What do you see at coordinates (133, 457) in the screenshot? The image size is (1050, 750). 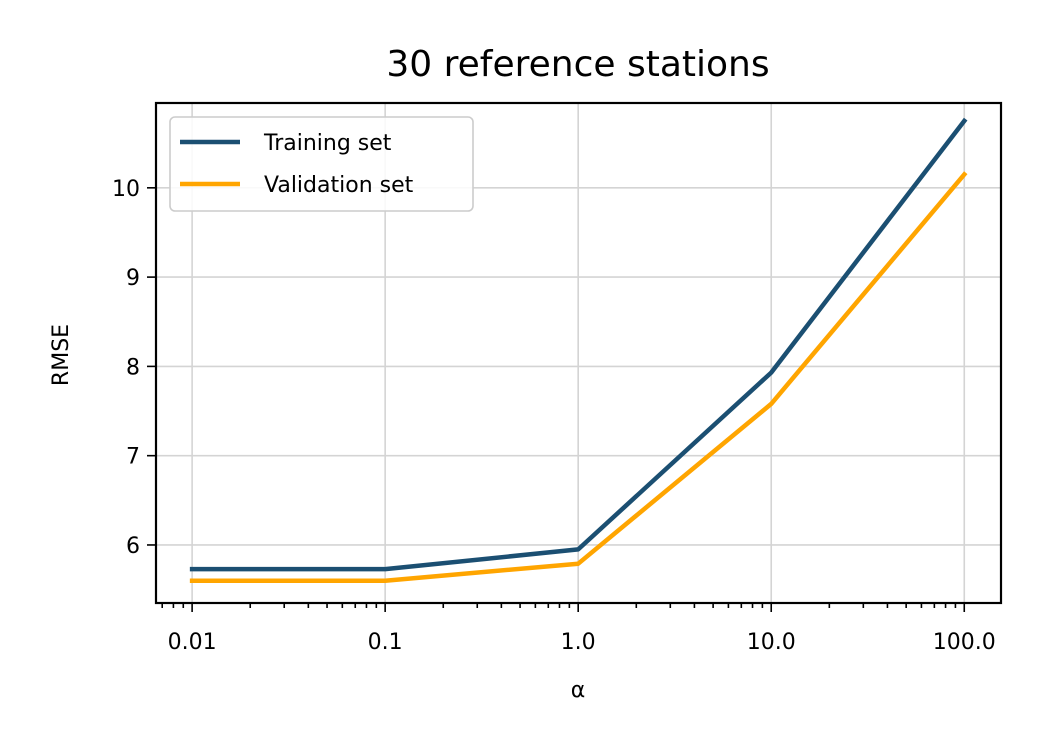 I see `y-tick-label: 7` at bounding box center [133, 457].